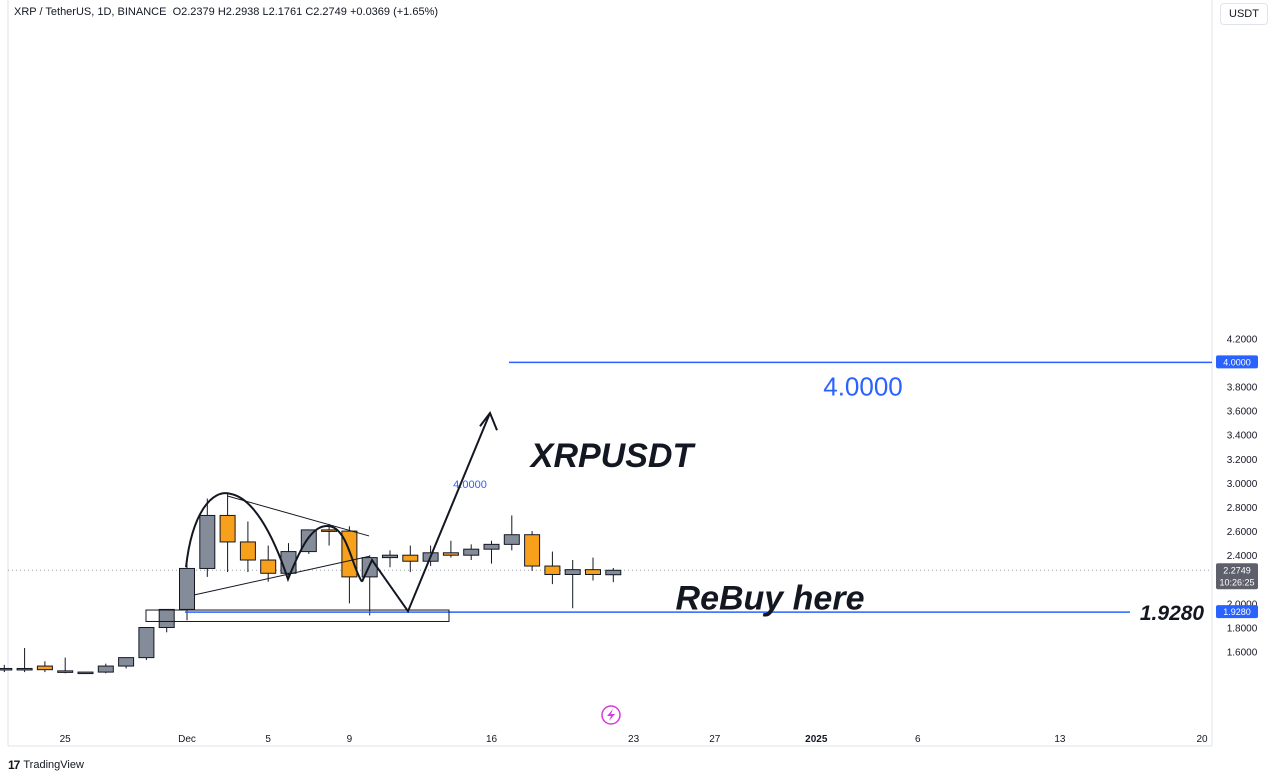 Image resolution: width=1280 pixels, height=781 pixels. Describe the element at coordinates (1242, 556) in the screenshot. I see `y-tick-label: 2.4000` at that location.